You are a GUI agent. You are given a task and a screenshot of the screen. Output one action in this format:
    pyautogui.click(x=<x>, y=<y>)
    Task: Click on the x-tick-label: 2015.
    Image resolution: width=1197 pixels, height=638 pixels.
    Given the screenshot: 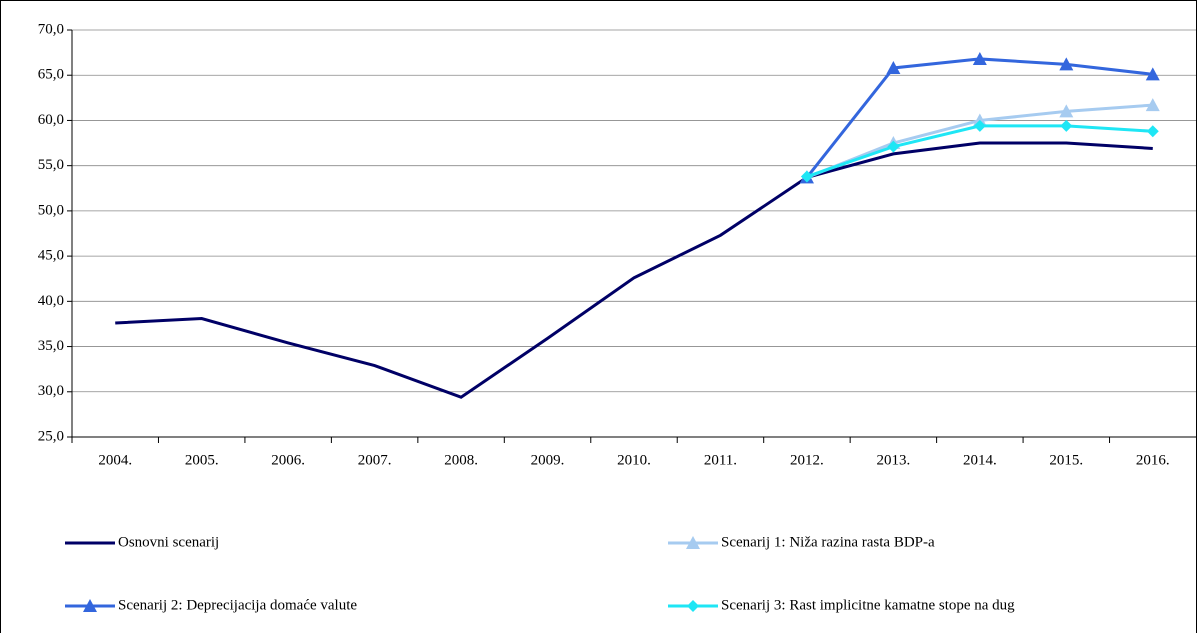 What is the action you would take?
    pyautogui.click(x=1066, y=460)
    